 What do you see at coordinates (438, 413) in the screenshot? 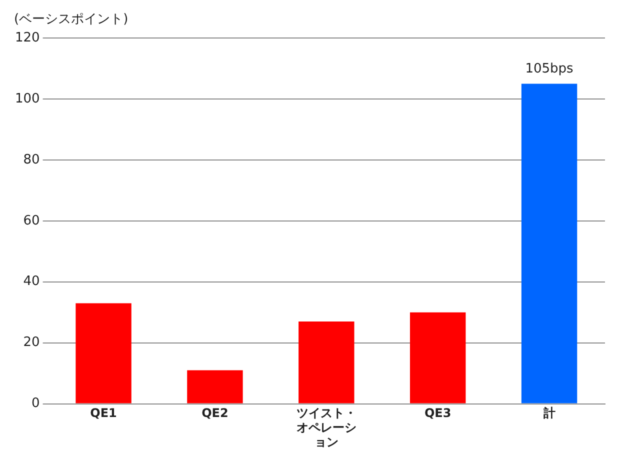
I see `x-tick-label: QE3` at bounding box center [438, 413].